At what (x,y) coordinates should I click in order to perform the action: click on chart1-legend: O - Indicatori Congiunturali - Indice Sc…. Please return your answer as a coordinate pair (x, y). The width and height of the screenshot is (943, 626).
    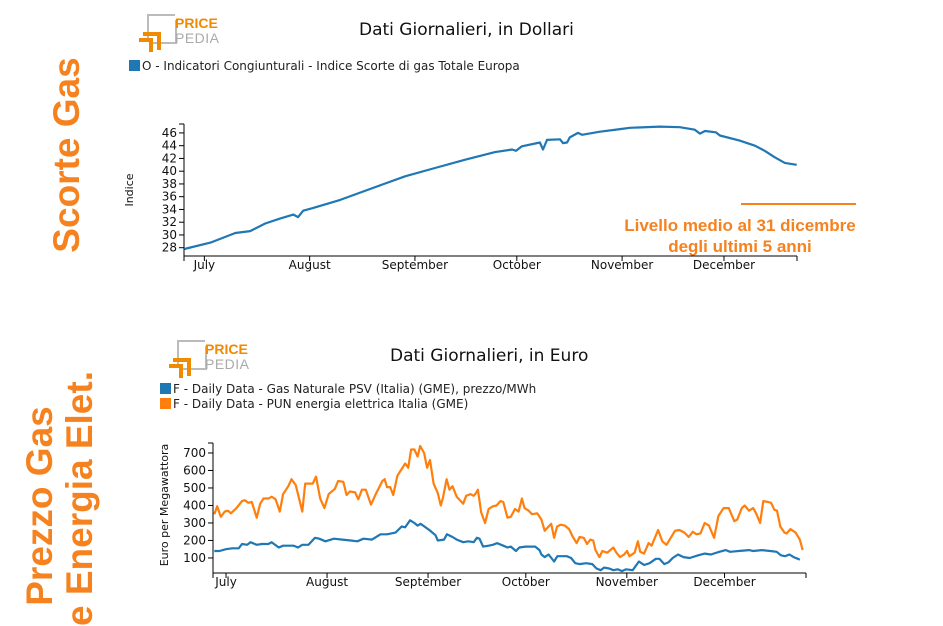
    Looking at the image, I should click on (324, 66).